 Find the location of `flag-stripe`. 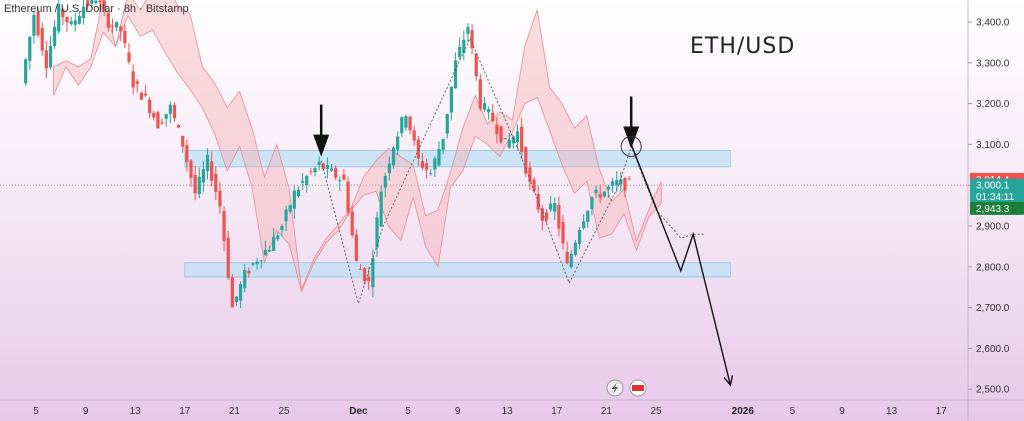

flag-stripe is located at coordinates (638, 388).